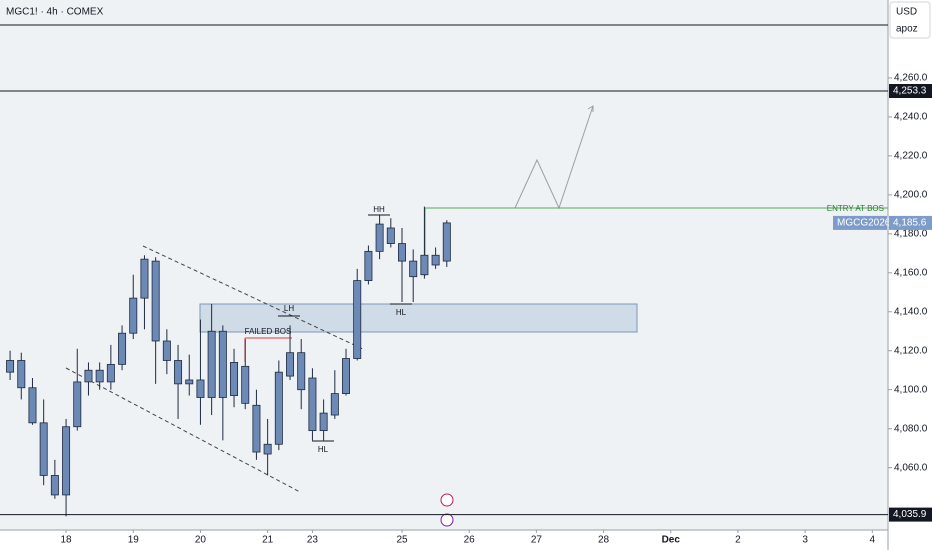 The height and width of the screenshot is (550, 932). I want to click on y-tick-label: 4,160.0, so click(911, 272).